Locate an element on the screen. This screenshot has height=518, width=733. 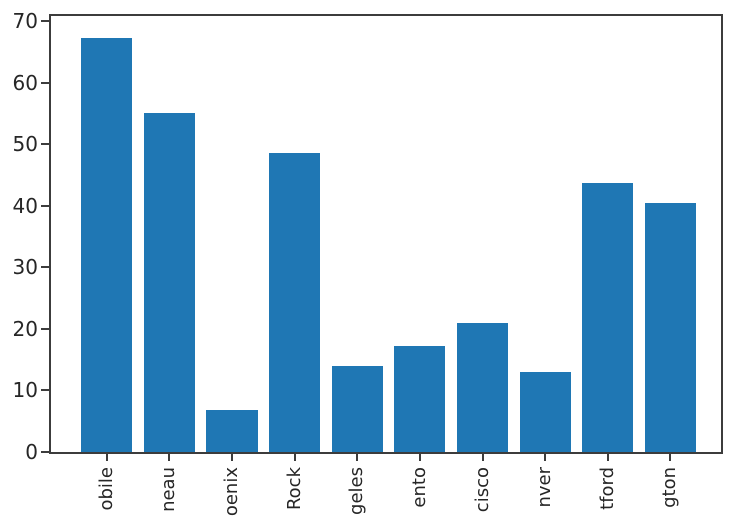
x-tick-label: cisco is located at coordinates (482, 490).